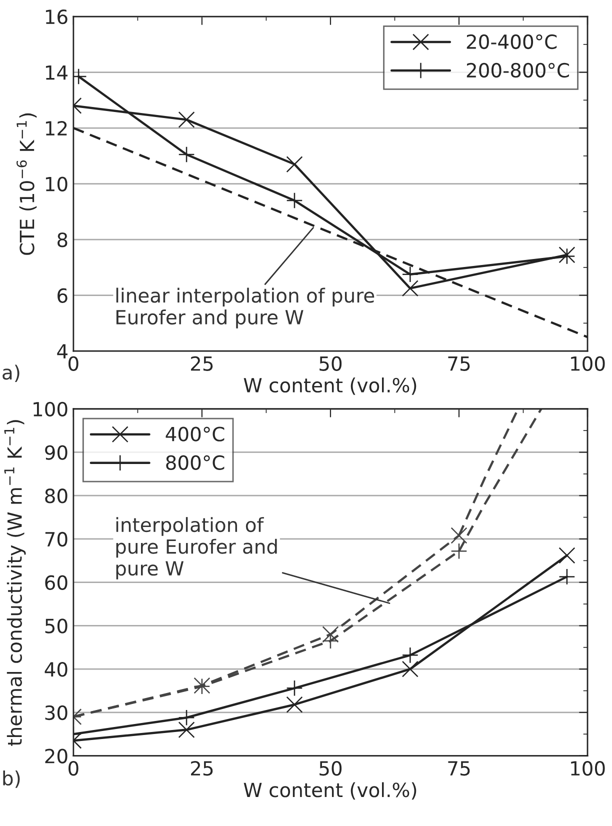 The width and height of the screenshot is (612, 826). What do you see at coordinates (56, 452) in the screenshot?
I see `y-tick-label: 90` at bounding box center [56, 452].